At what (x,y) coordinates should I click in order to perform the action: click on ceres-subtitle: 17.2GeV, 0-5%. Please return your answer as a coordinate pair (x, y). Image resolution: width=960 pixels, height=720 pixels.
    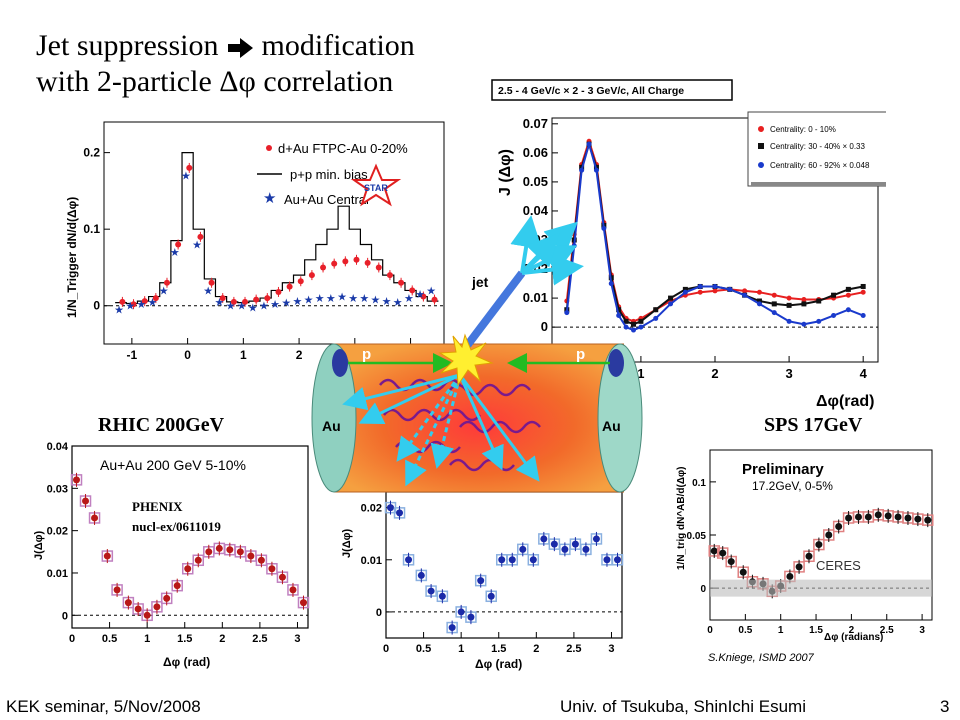
    Looking at the image, I should click on (792, 486).